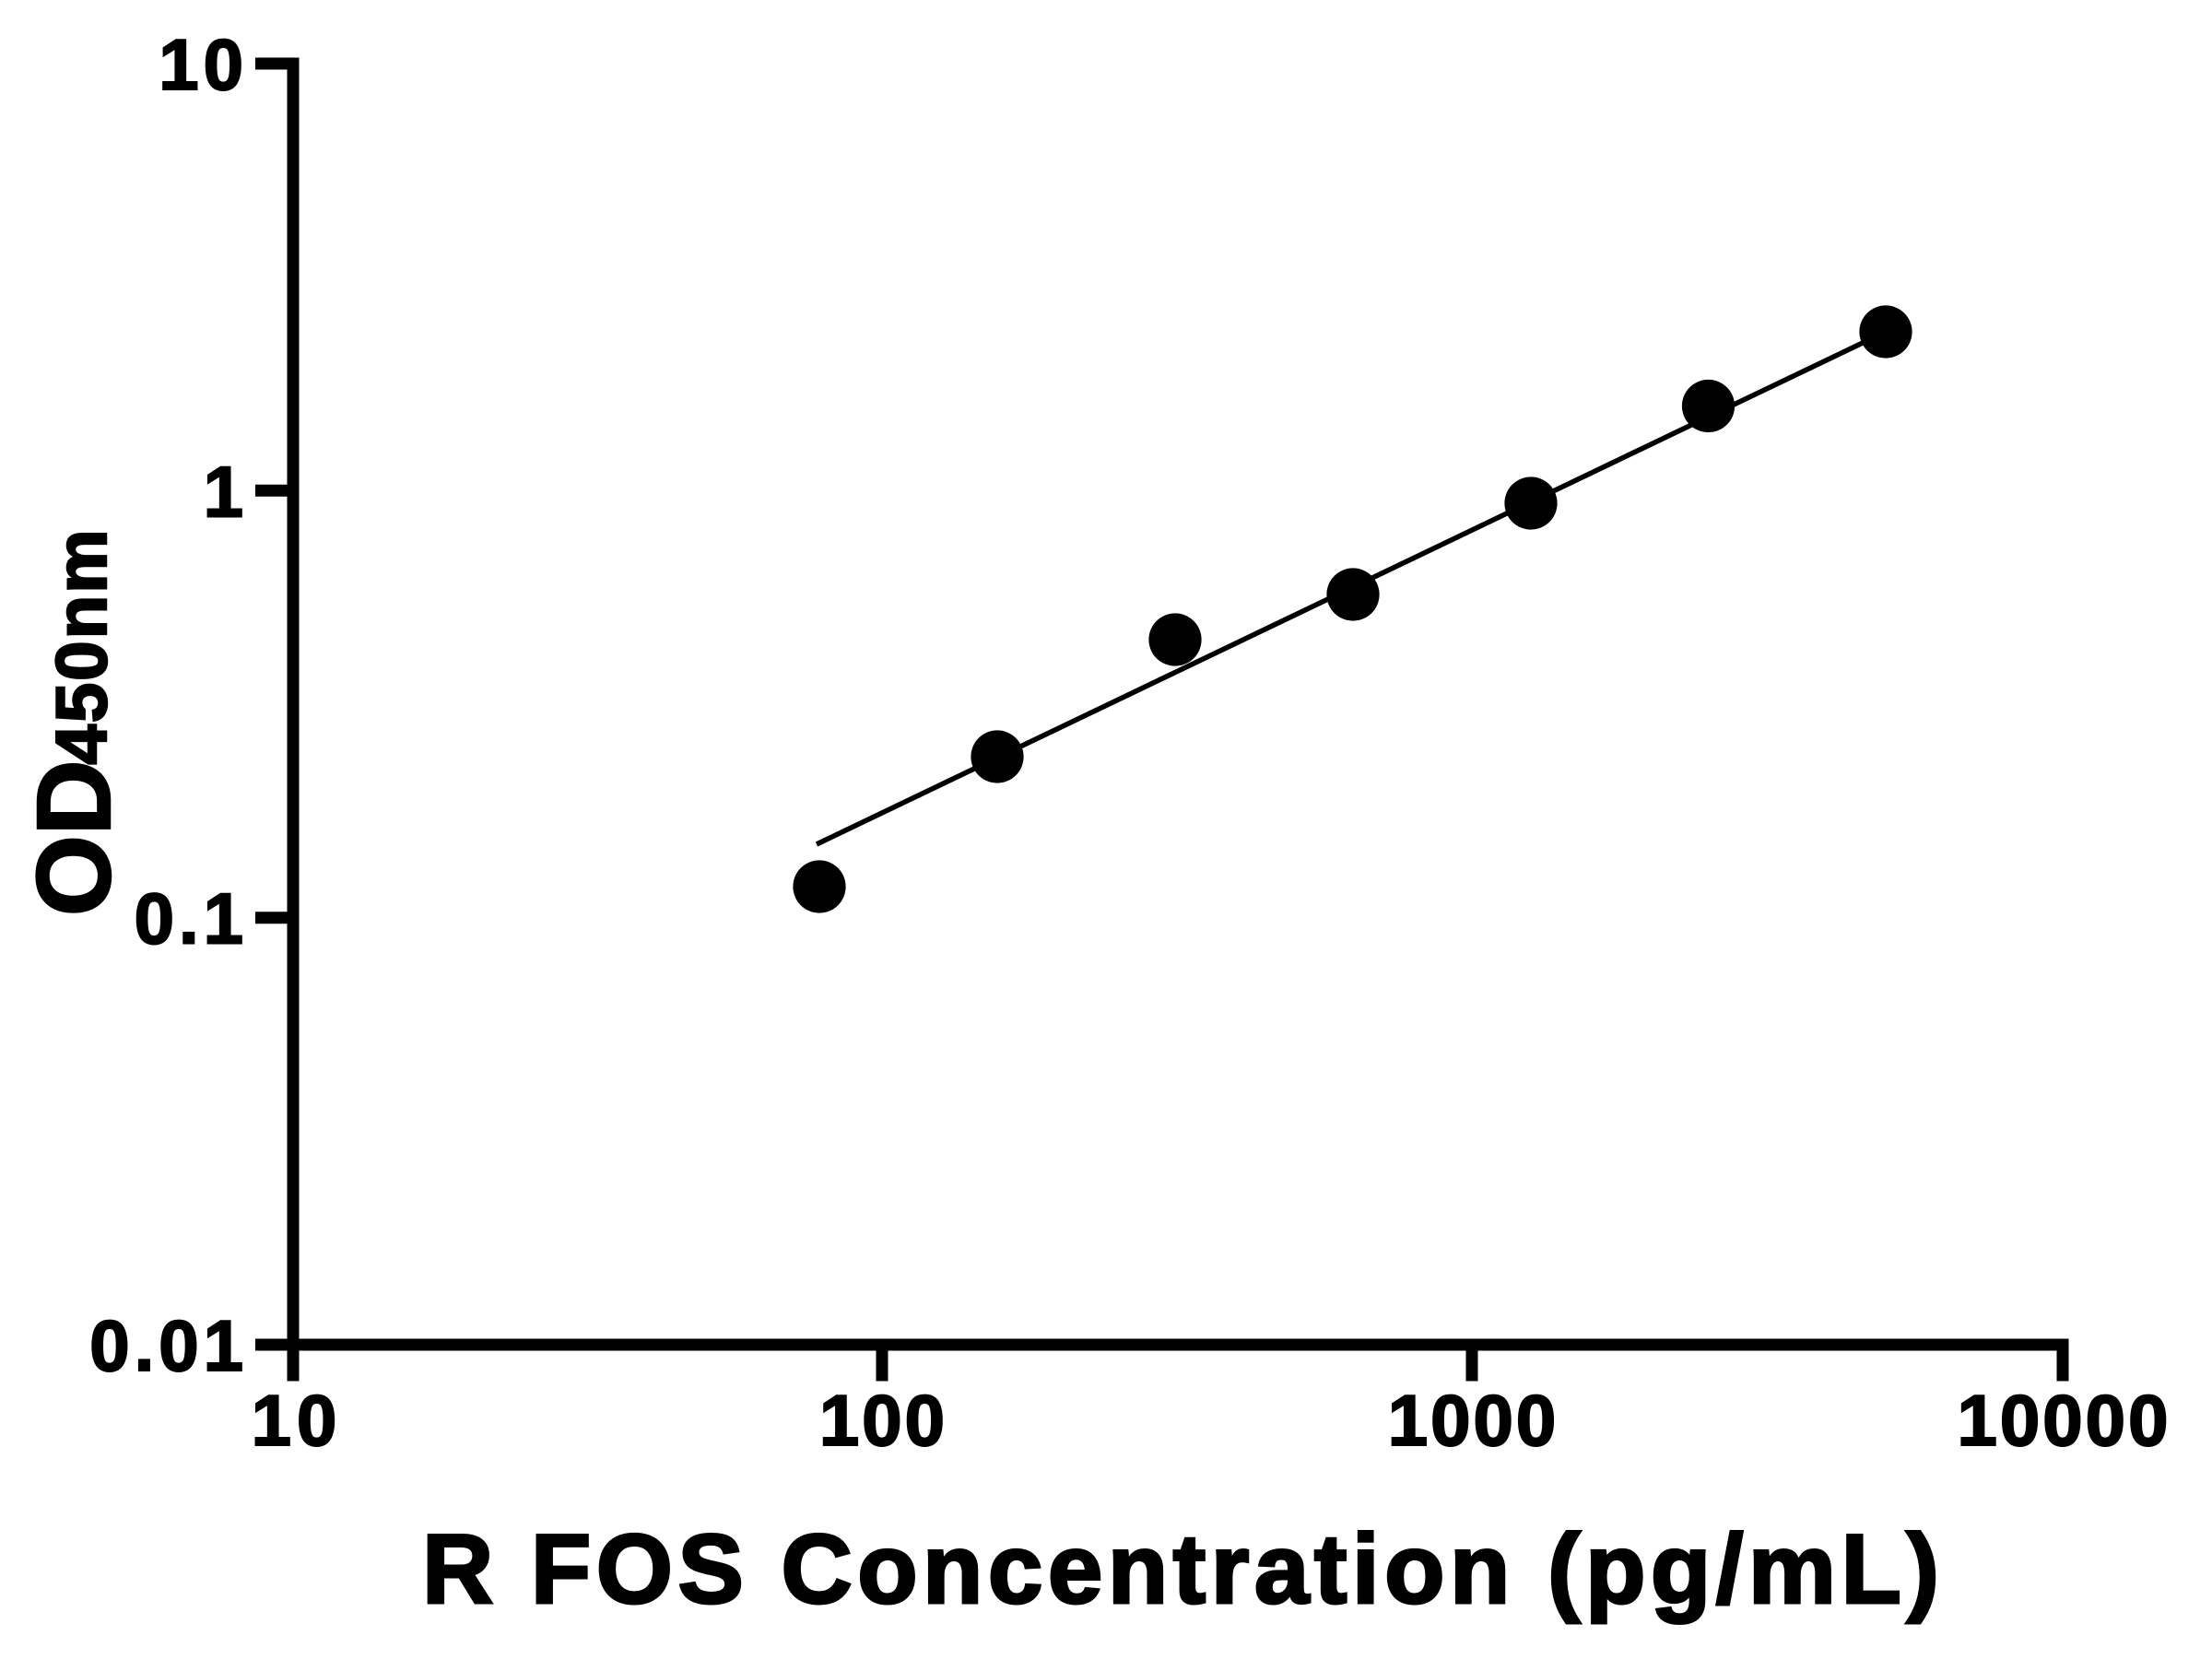 Image resolution: width=2212 pixels, height=1659 pixels. I want to click on svg-text: 1, so click(226, 491).